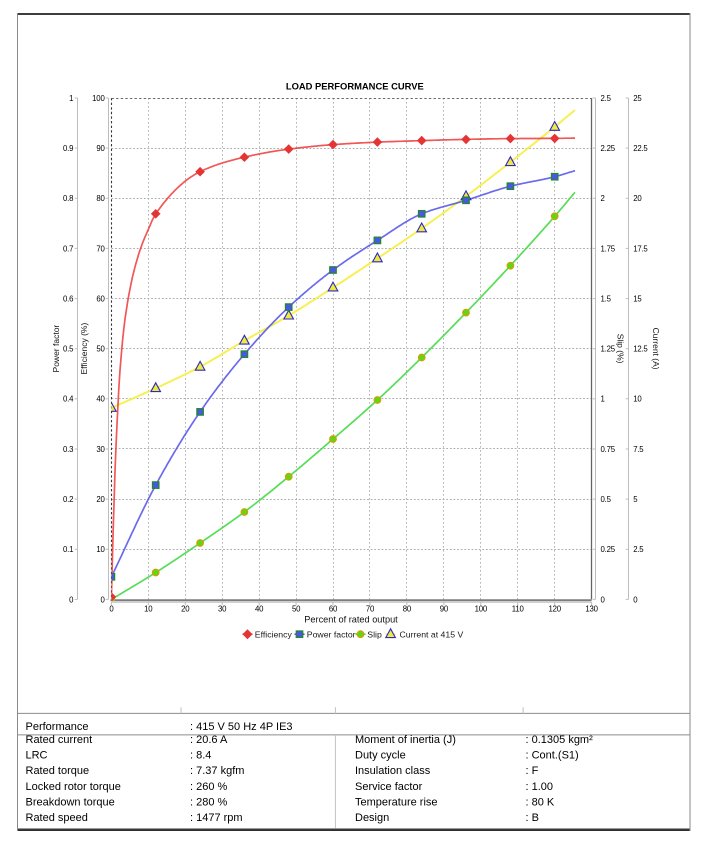 Image resolution: width=712 pixels, height=849 pixels. Describe the element at coordinates (552, 756) in the screenshot. I see `svg-text:: Cont.(S1): : Cont.(S1)` at that location.